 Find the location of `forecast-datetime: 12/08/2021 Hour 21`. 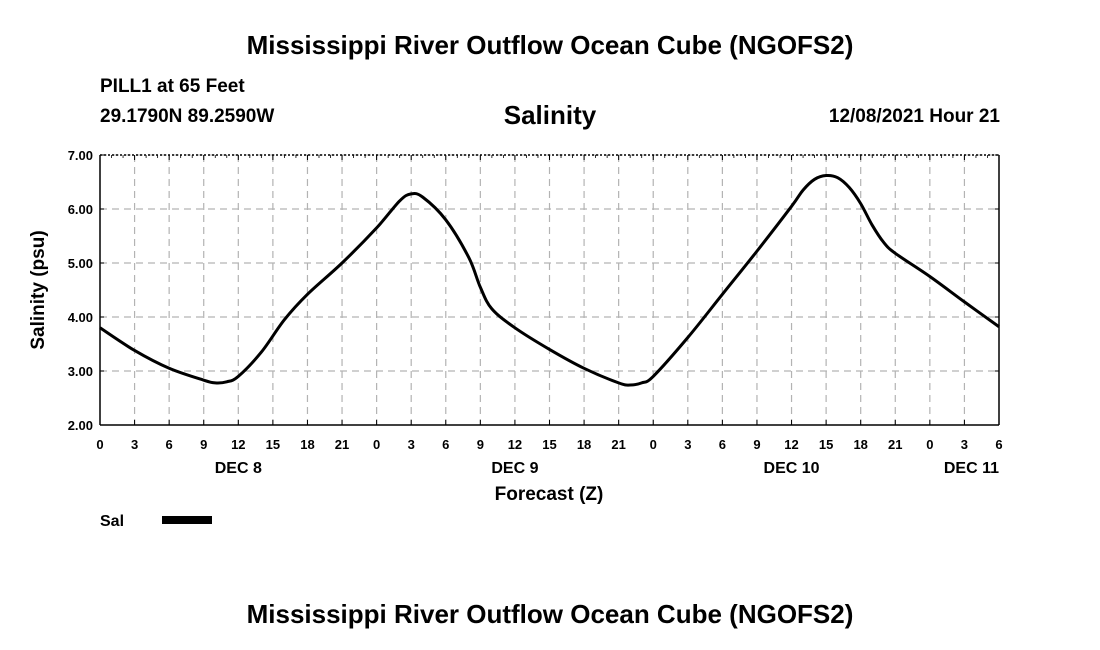

forecast-datetime: 12/08/2021 Hour 21 is located at coordinates (914, 116).